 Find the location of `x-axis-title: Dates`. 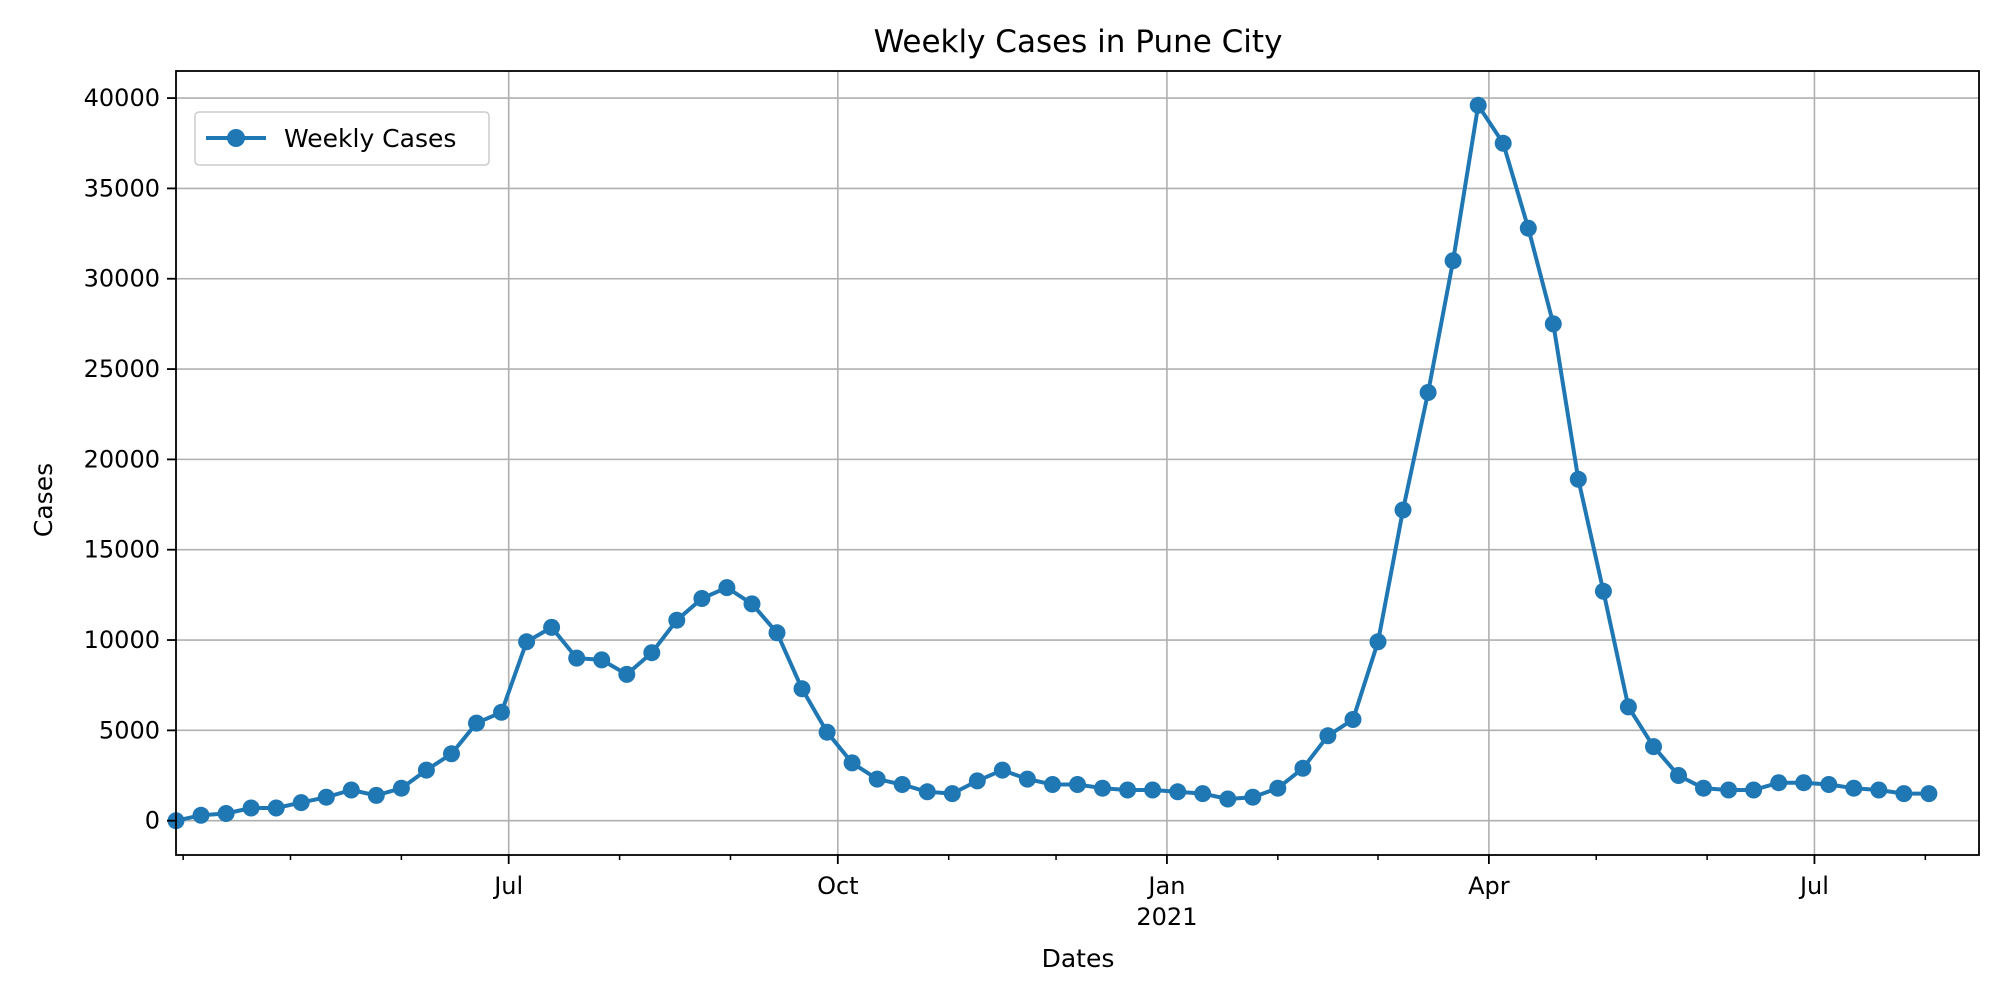

x-axis-title: Dates is located at coordinates (1078, 958).